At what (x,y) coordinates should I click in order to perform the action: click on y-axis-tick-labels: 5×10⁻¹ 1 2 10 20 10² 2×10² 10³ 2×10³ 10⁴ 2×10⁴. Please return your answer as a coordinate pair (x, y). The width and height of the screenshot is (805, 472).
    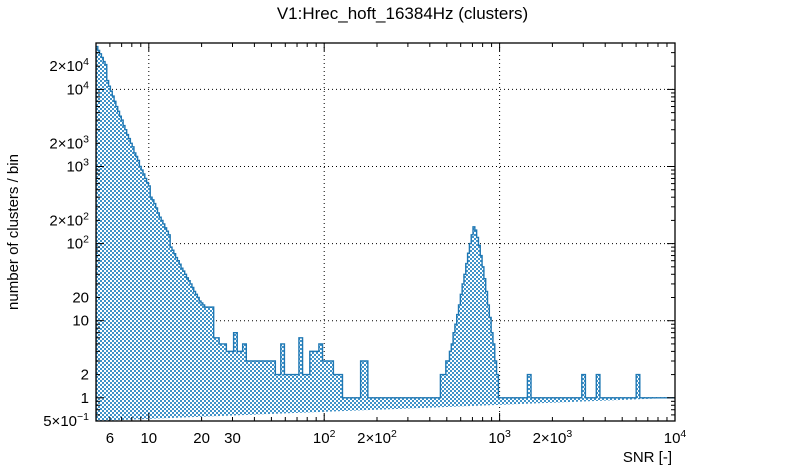
    Looking at the image, I should click on (66, 243).